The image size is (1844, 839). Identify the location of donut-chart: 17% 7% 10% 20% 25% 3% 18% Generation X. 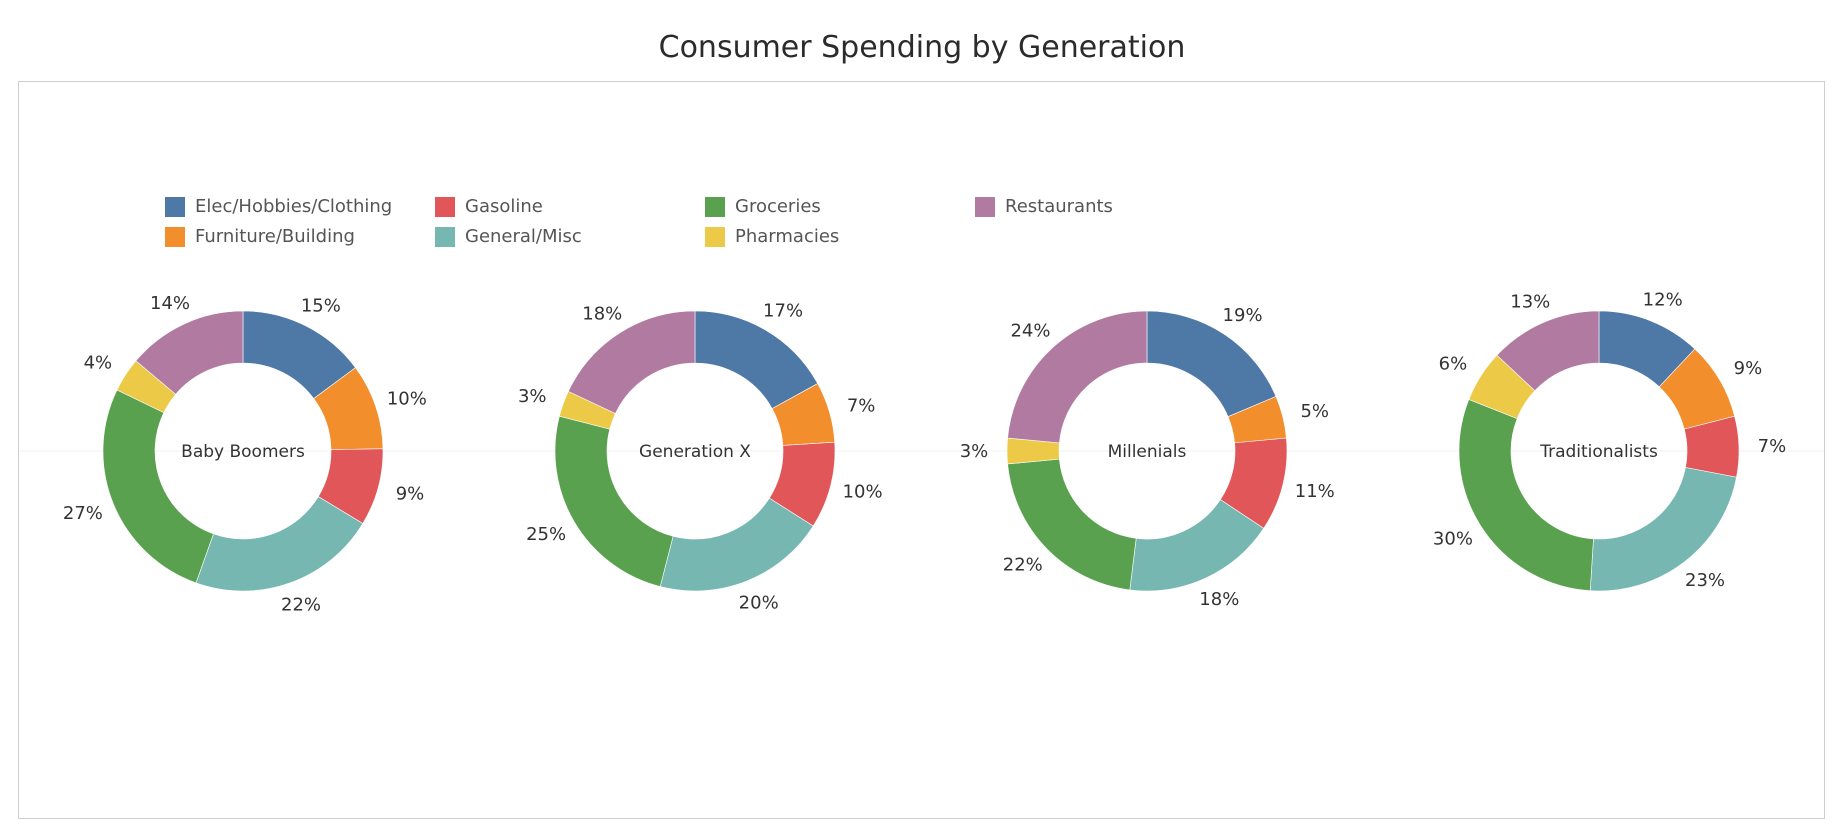
(700, 457).